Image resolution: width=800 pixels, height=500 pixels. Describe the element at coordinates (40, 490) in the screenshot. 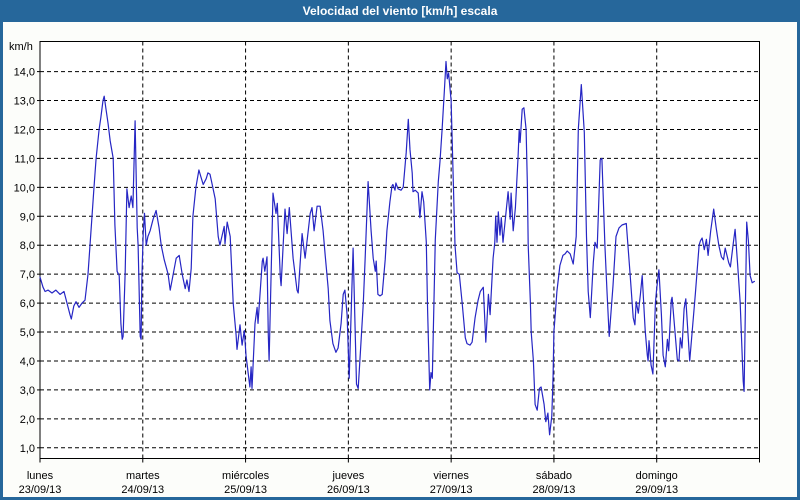

I see `x-day-date-label: 23/09/13` at that location.